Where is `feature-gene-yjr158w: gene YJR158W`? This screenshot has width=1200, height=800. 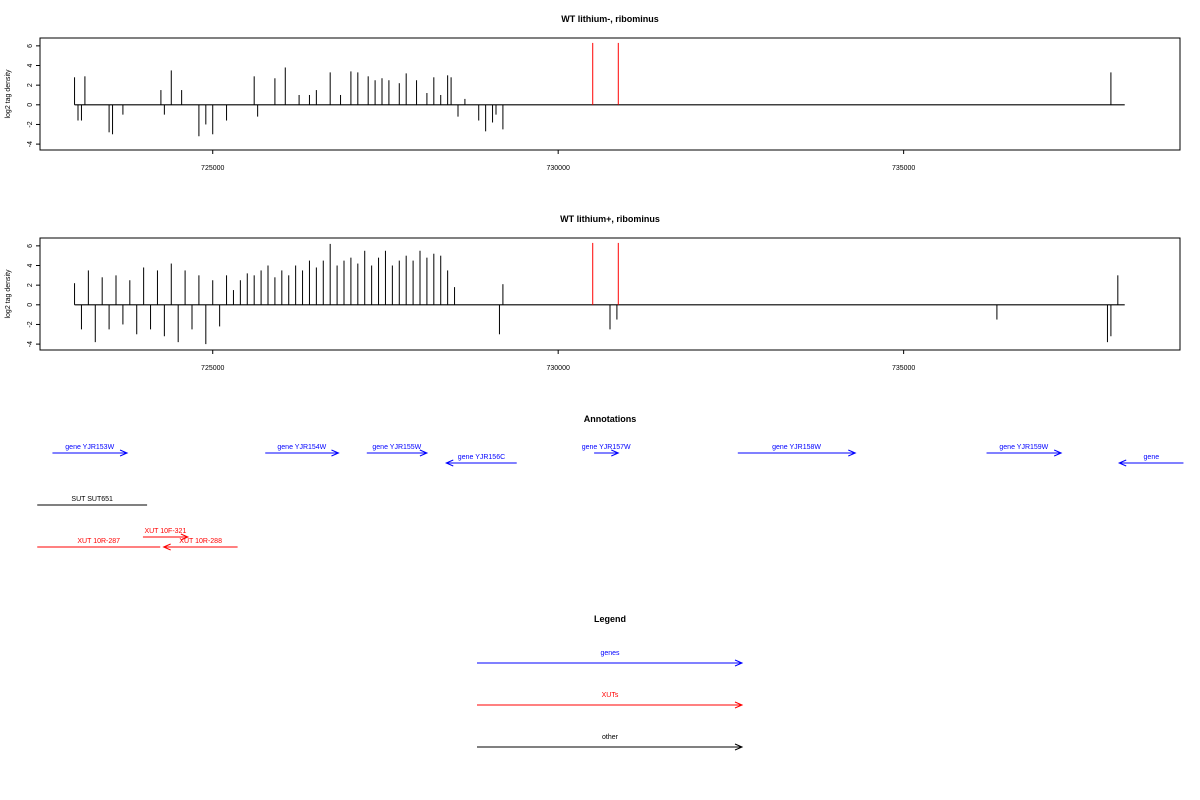 feature-gene-yjr158w: gene YJR158W is located at coordinates (797, 450).